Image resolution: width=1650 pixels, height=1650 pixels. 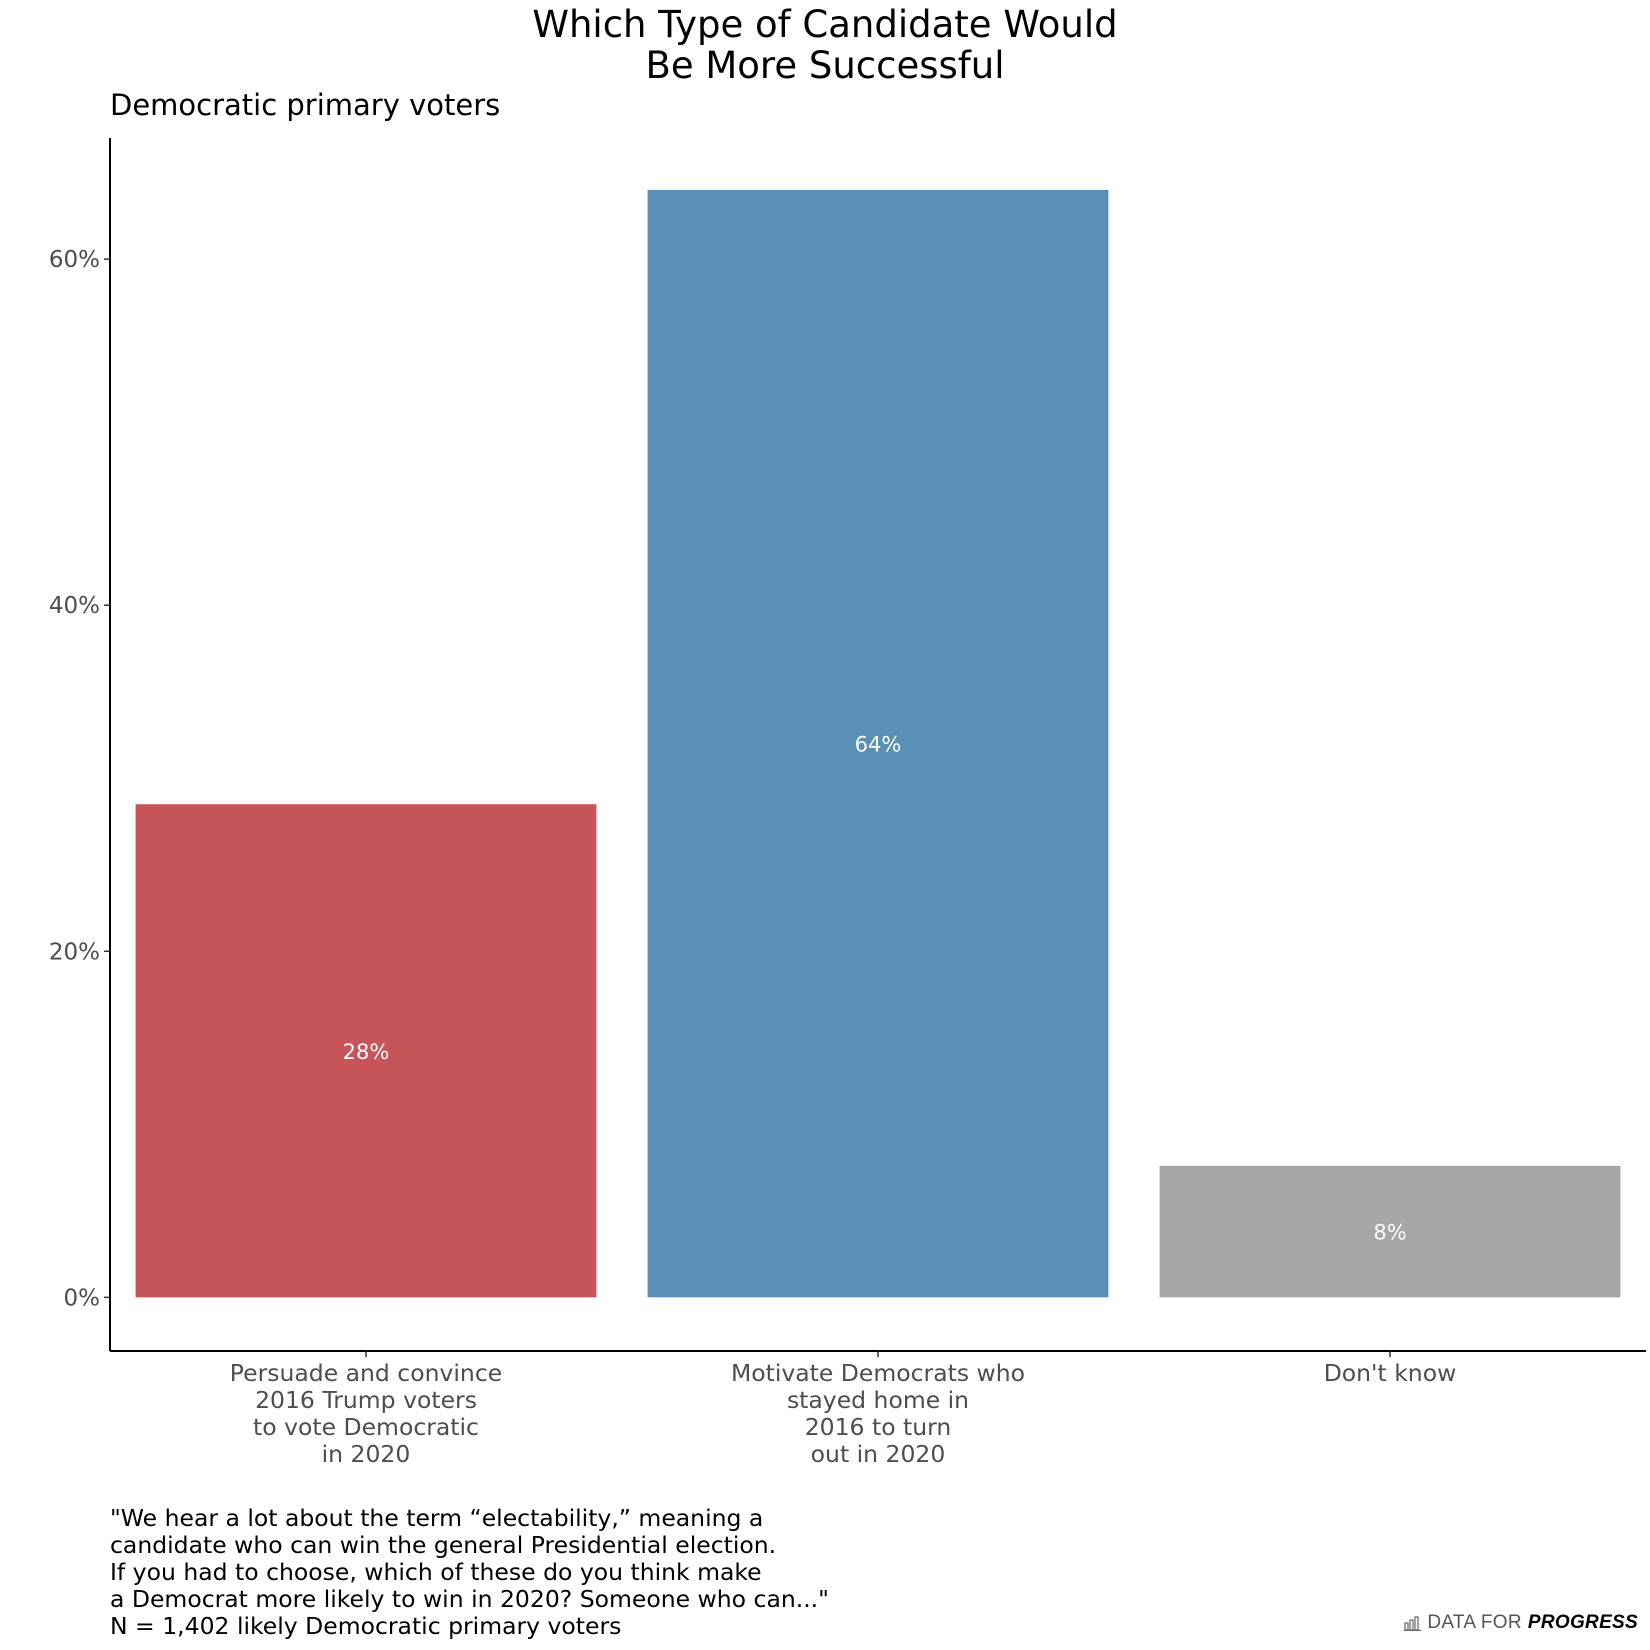 I want to click on chart-subtitle: Democratic primary voters, so click(x=305, y=105).